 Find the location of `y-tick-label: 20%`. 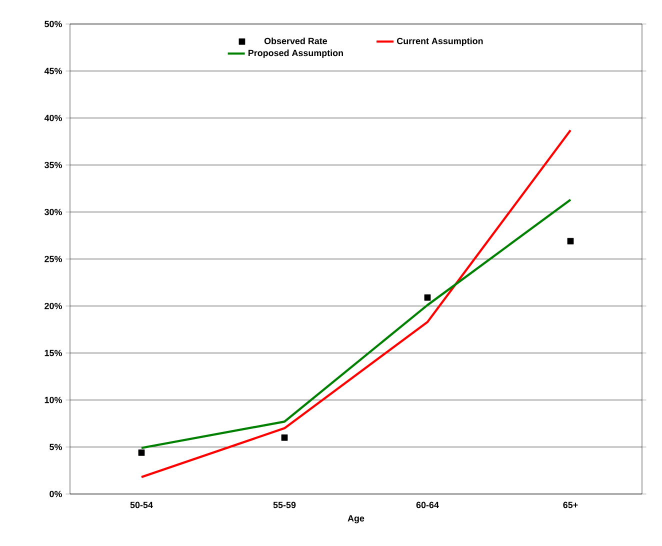

y-tick-label: 20% is located at coordinates (53, 306).